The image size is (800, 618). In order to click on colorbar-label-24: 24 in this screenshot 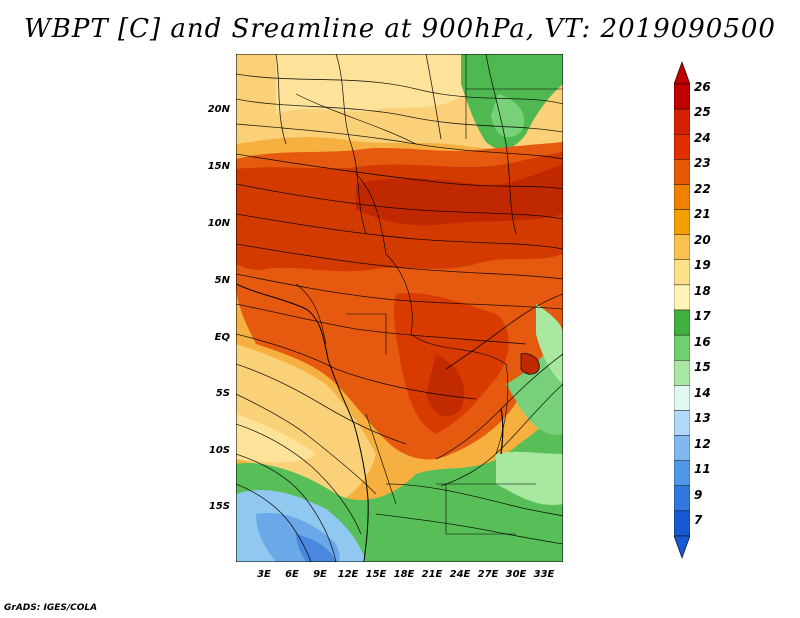, I will do `click(702, 138)`.